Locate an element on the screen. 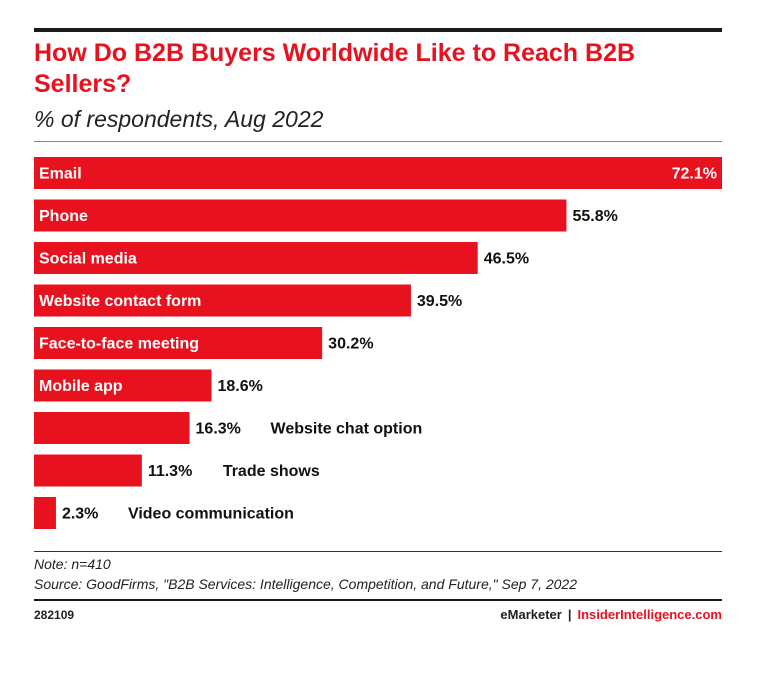  value-label-0: 72.1% is located at coordinates (694, 174).